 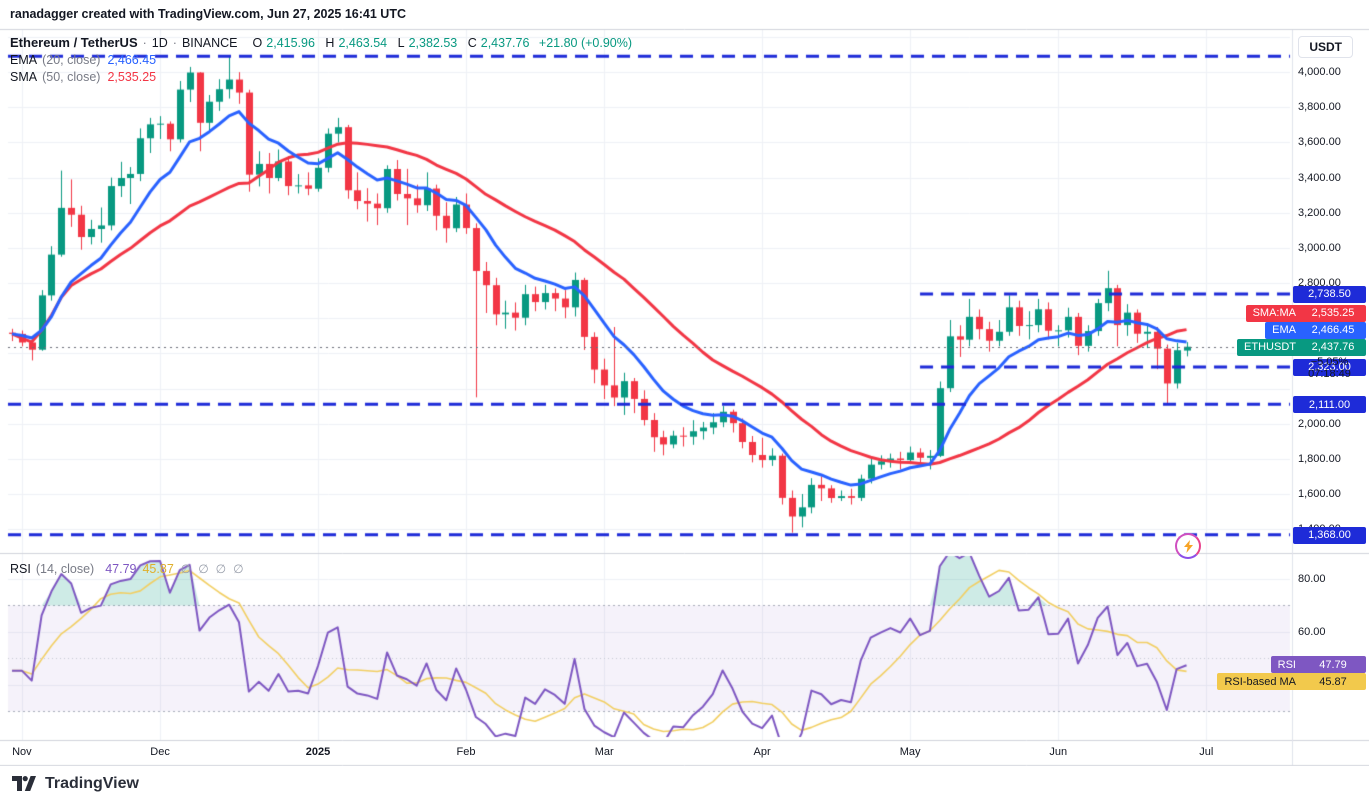 I want to click on exchange-label: BINANCE, so click(x=209, y=42).